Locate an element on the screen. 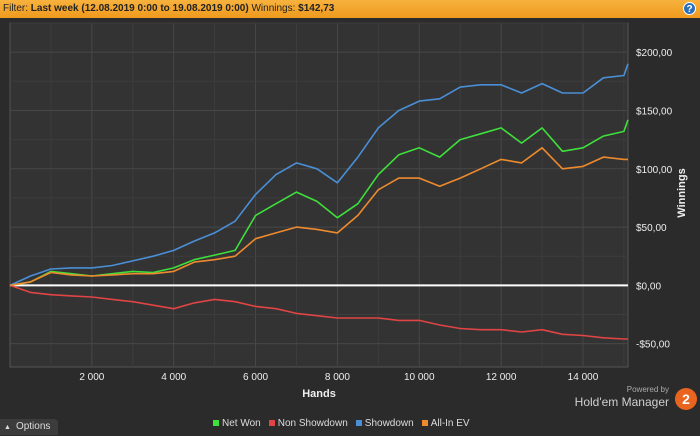 Image resolution: width=700 pixels, height=436 pixels. y-tick-label: $50,00 is located at coordinates (651, 228).